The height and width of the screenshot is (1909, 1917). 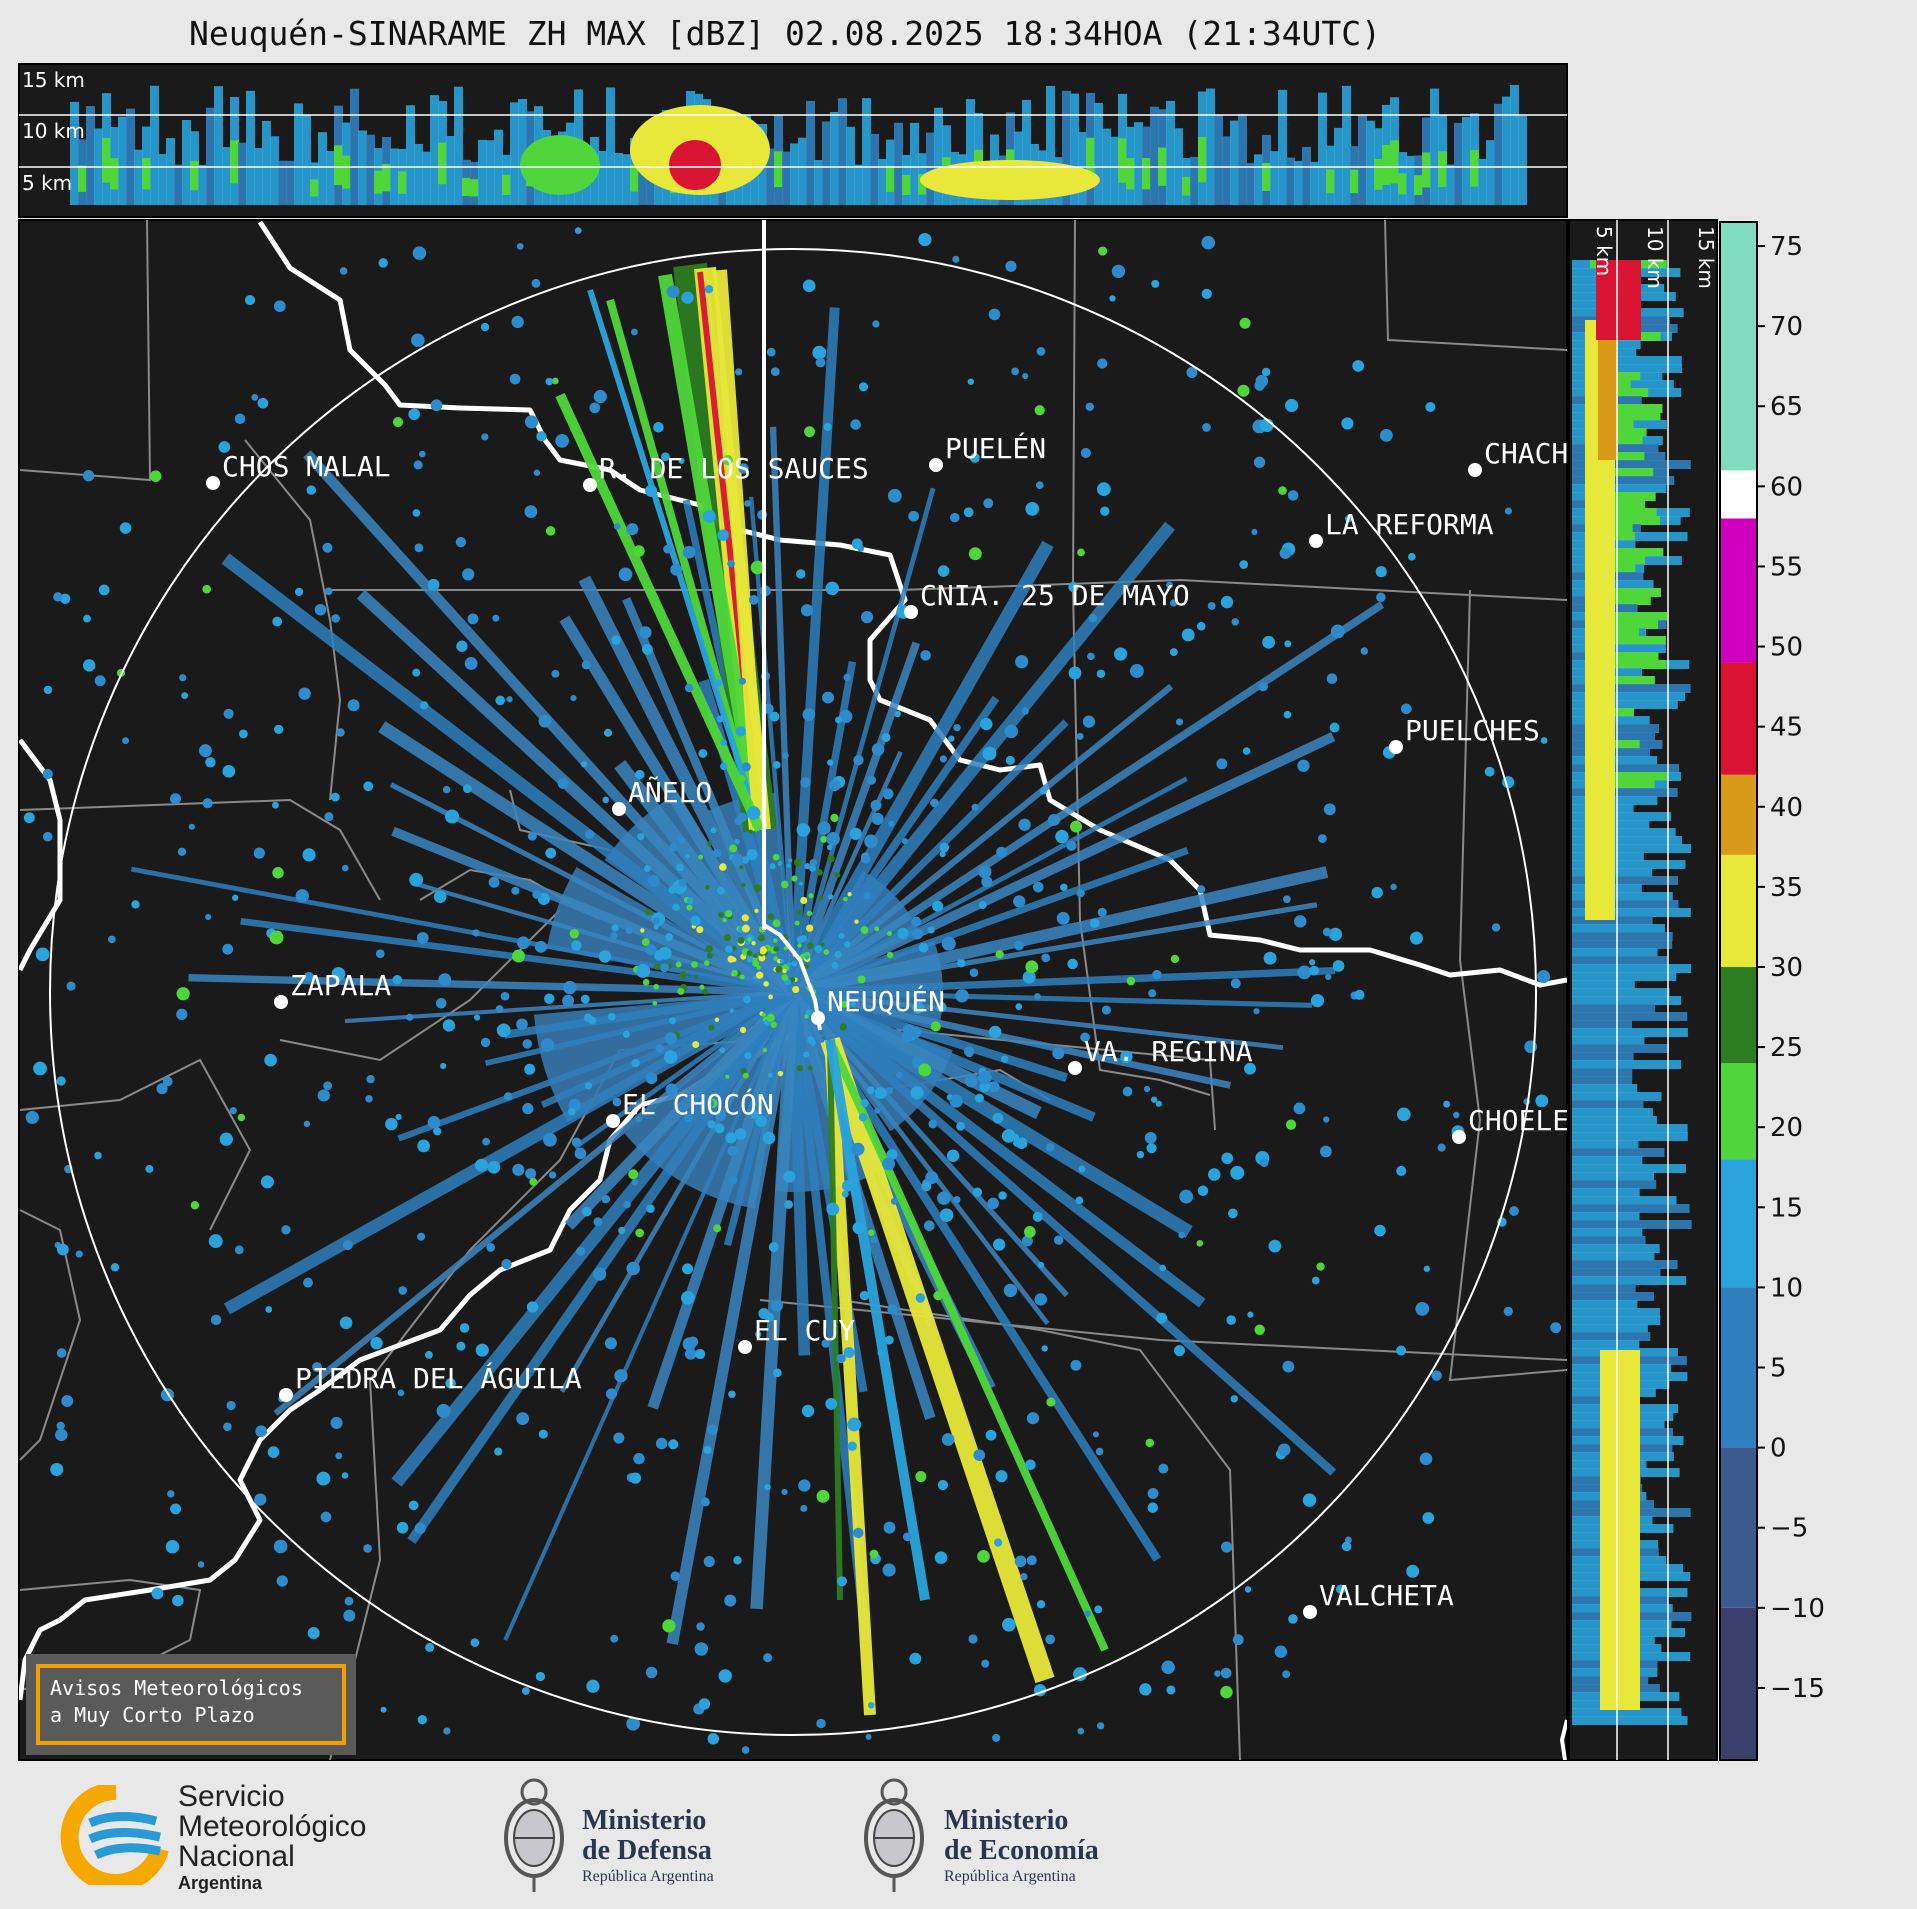 I want to click on city-label: PUELÉN, so click(x=995, y=448).